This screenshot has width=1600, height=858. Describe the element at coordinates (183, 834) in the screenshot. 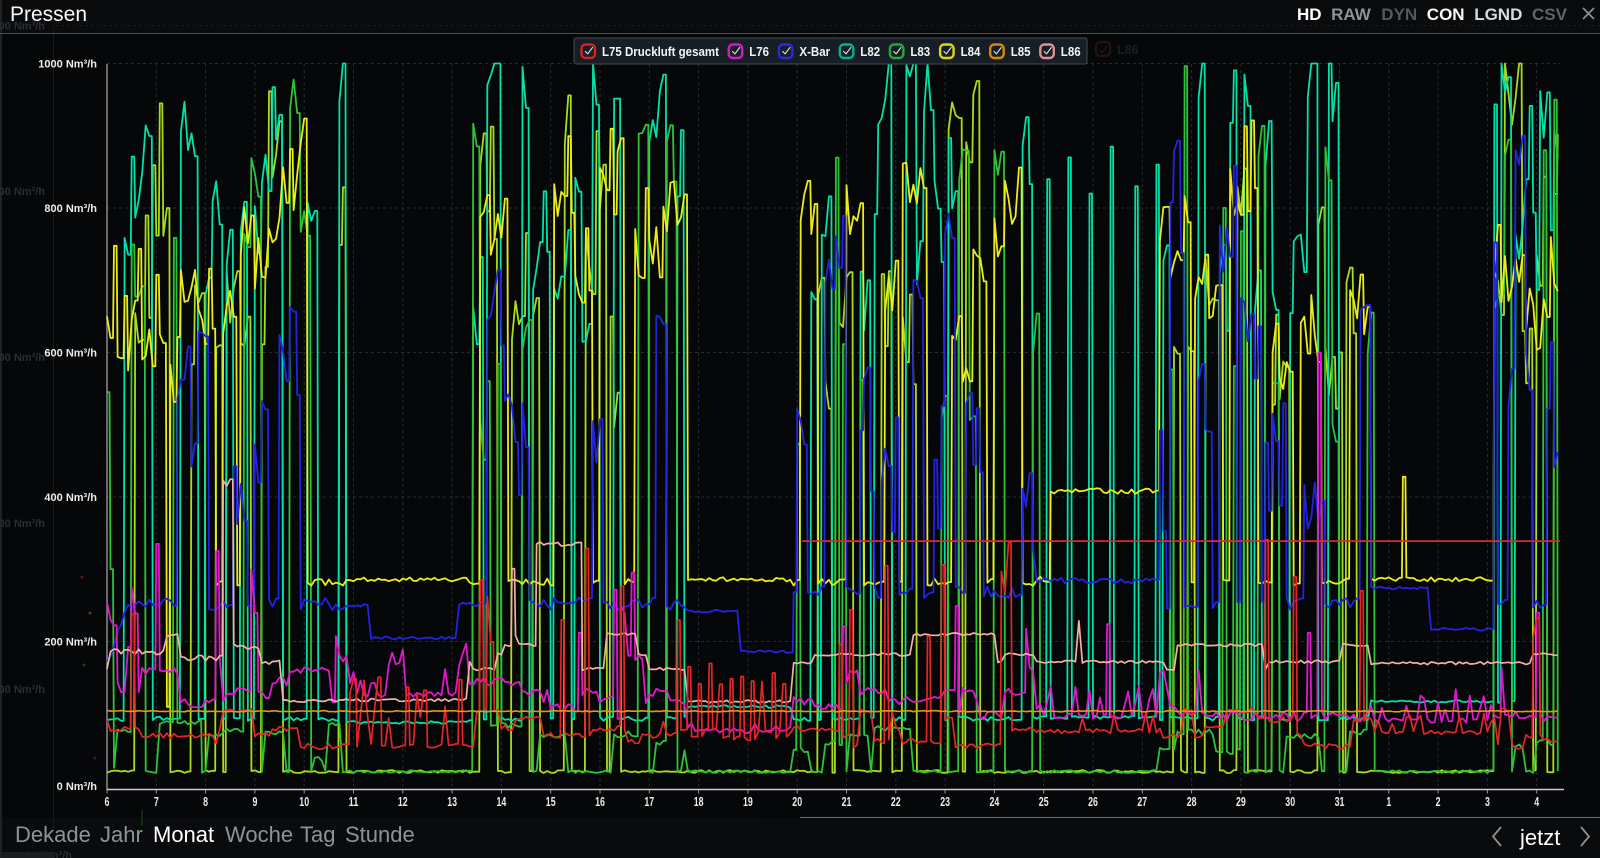

I see `svg-text: Monat` at that location.